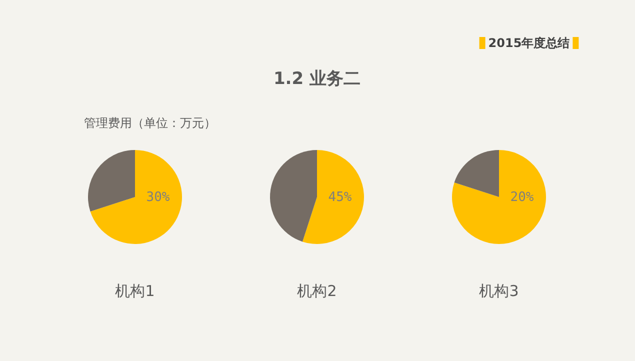 The image size is (635, 361). I want to click on chart-title: 1.2 业务二, so click(317, 79).